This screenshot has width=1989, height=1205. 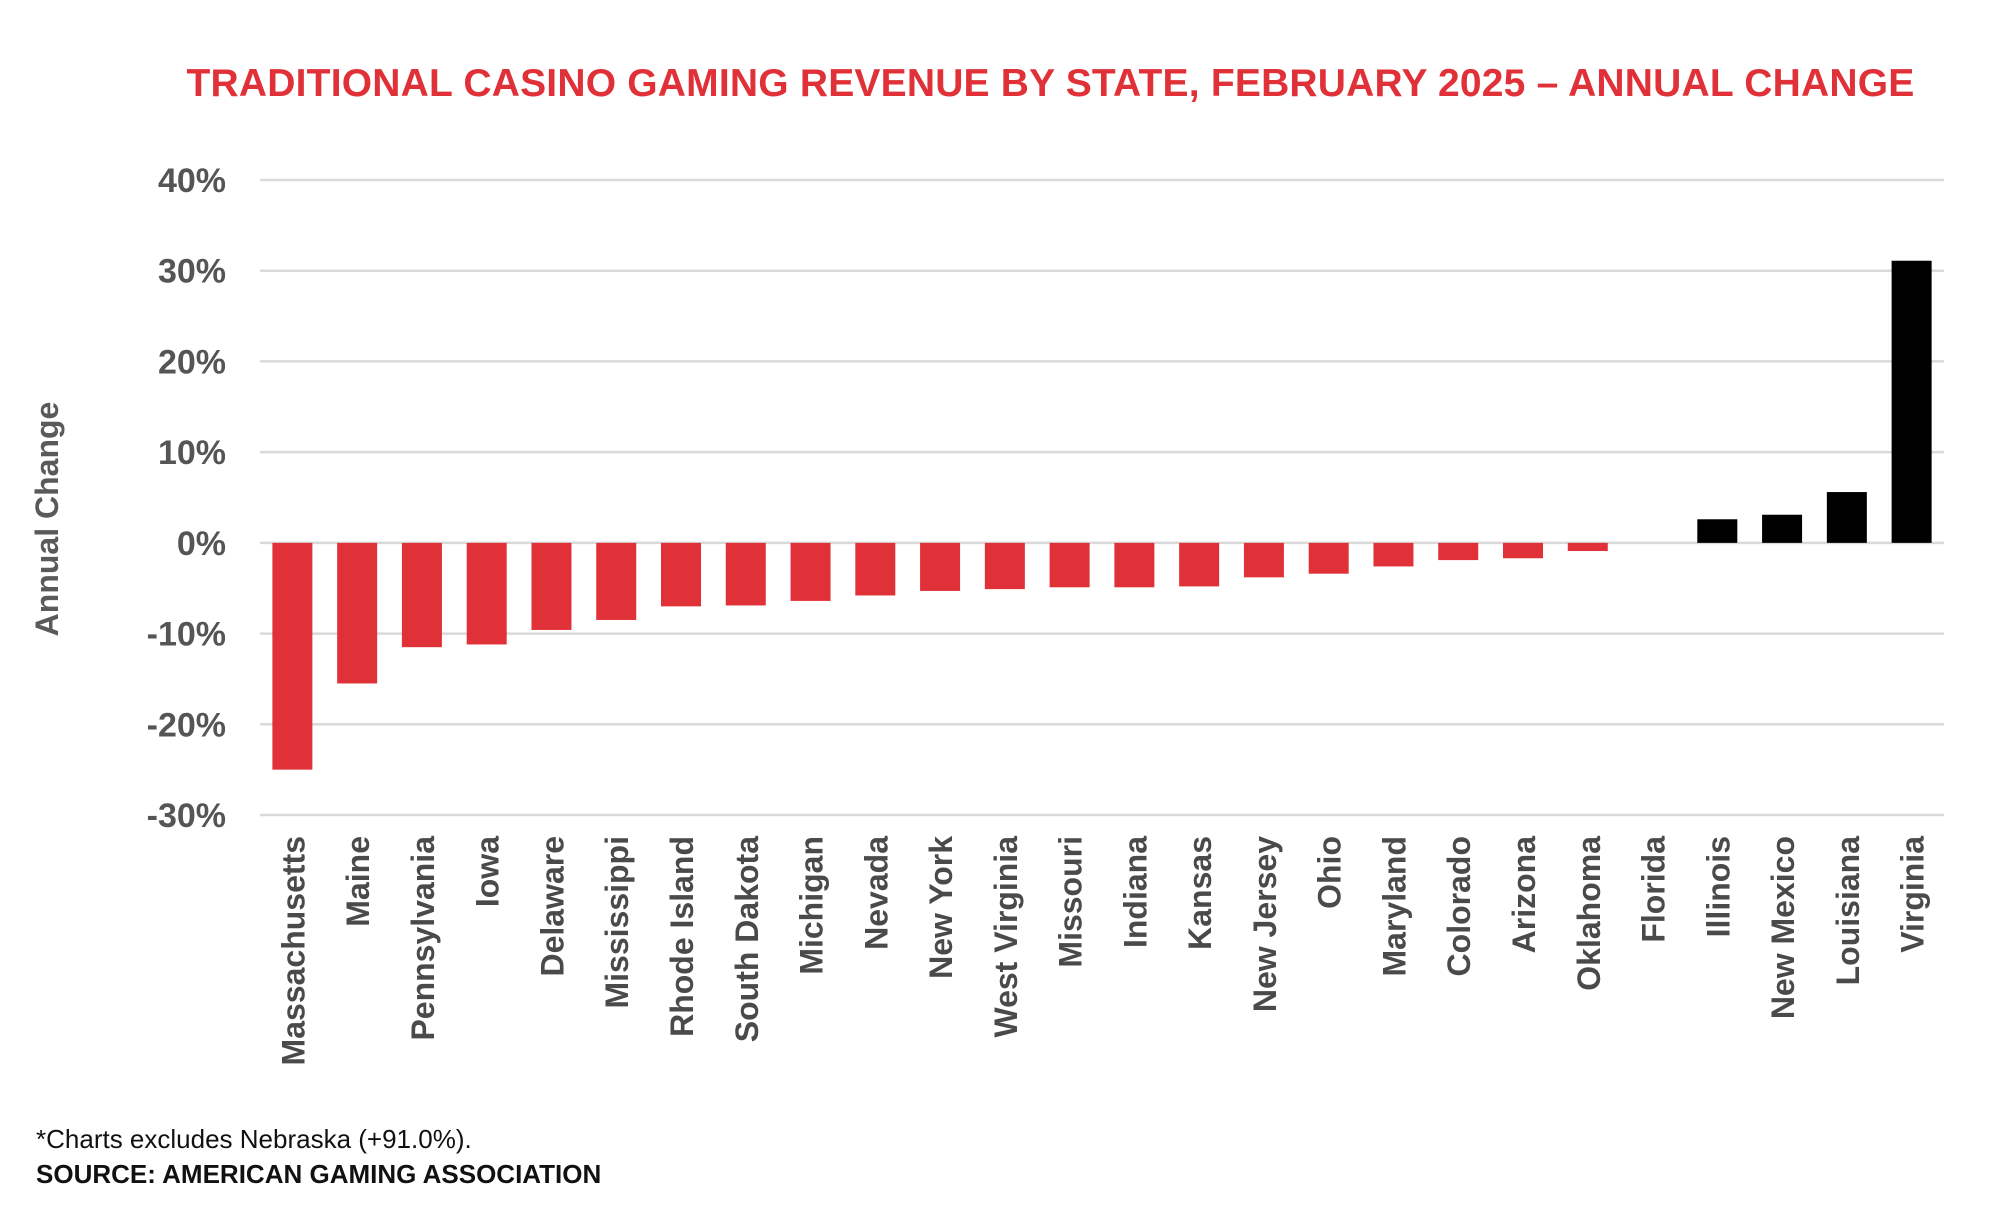 What do you see at coordinates (1523, 550) in the screenshot?
I see `bar-arizona` at bounding box center [1523, 550].